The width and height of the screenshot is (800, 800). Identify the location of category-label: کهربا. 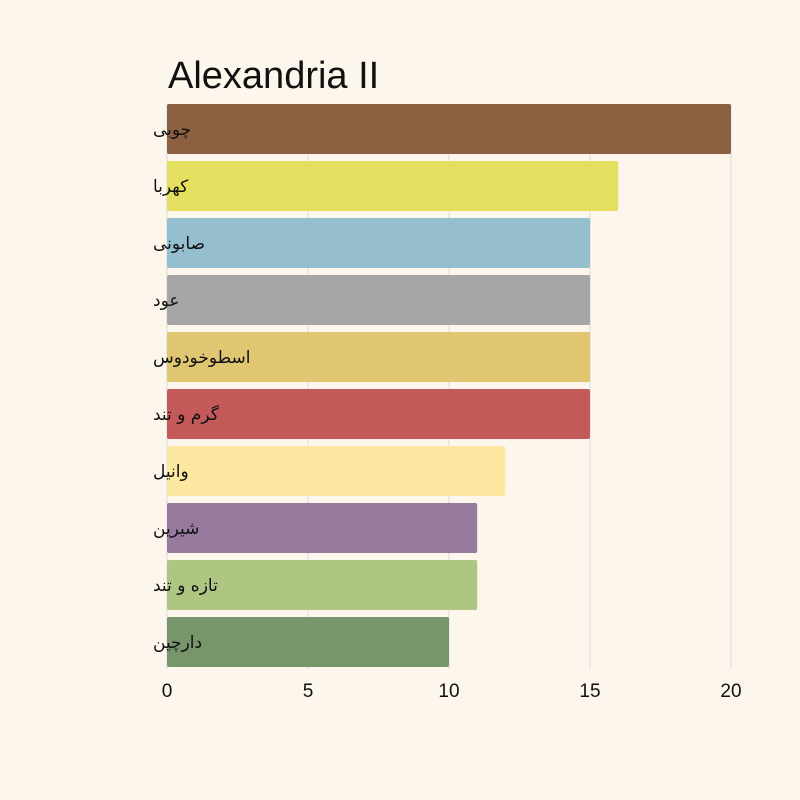
(171, 187).